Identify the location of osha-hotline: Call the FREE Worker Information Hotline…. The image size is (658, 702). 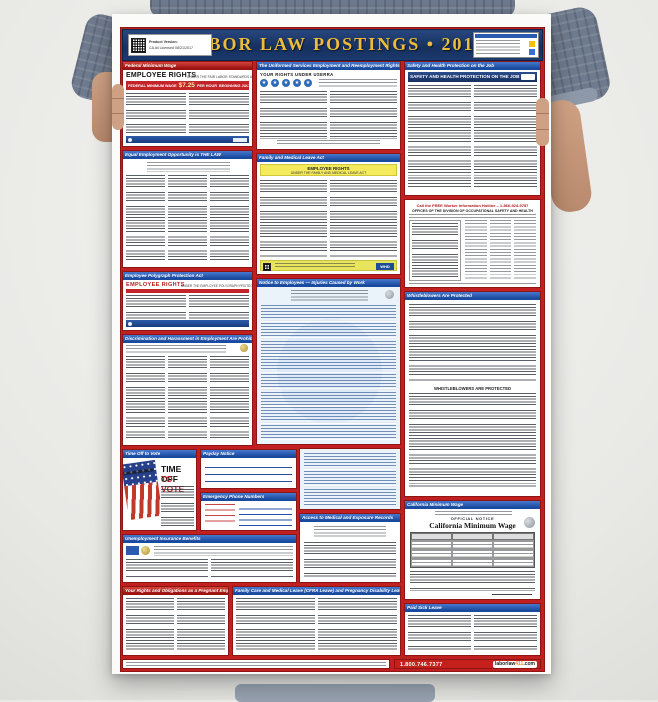
(472, 205).